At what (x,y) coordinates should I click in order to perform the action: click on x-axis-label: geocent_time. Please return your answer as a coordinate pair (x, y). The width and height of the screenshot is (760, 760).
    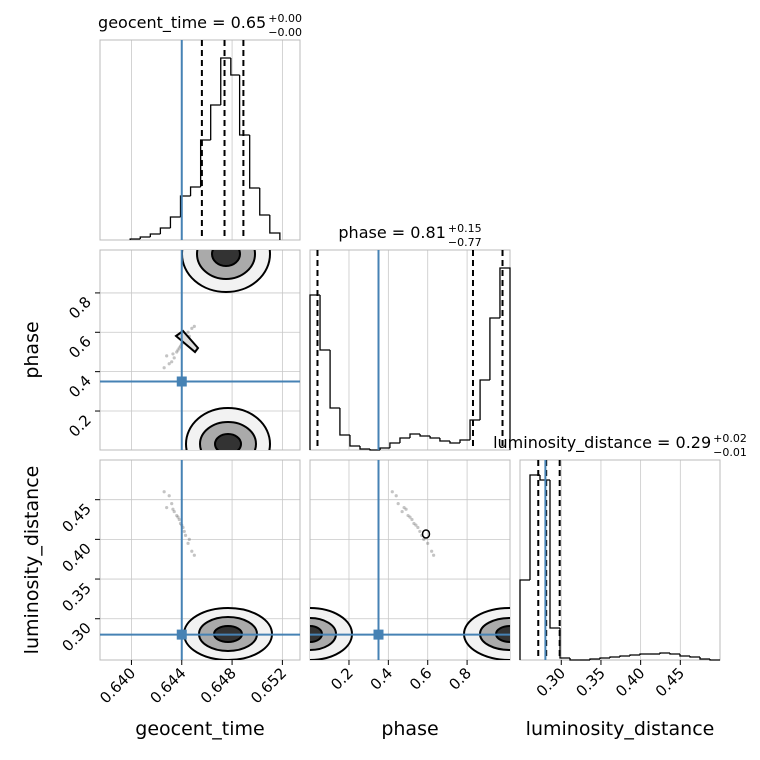
    Looking at the image, I should click on (199, 729).